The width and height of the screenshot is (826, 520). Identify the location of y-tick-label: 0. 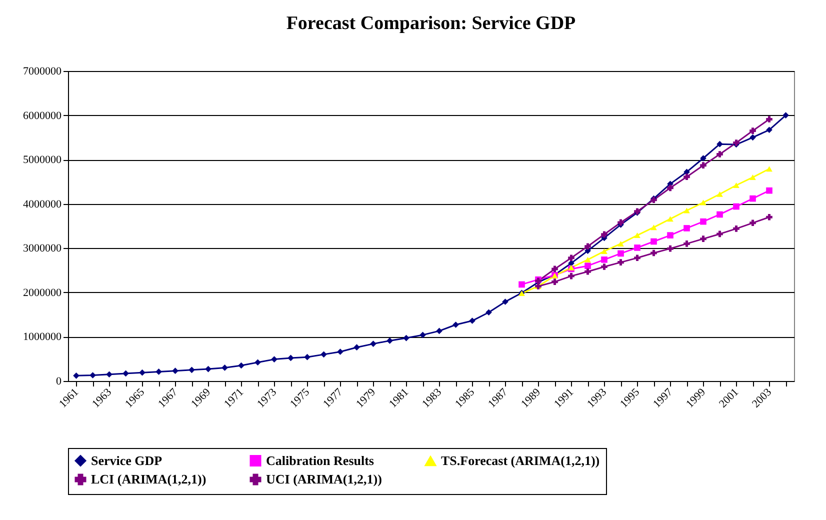
(59, 382).